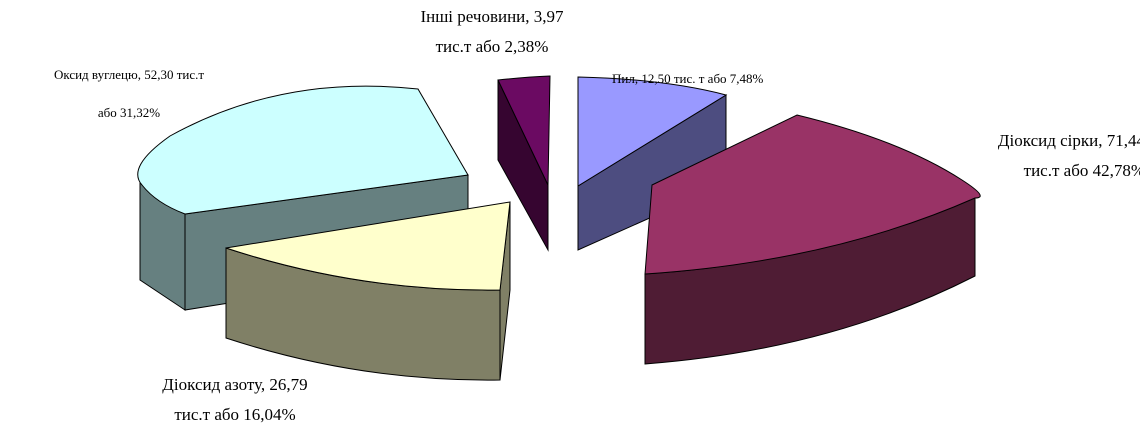 The height and width of the screenshot is (427, 1140). Describe the element at coordinates (235, 384) in the screenshot. I see `label-no2-line1: Діоксид азоту, 26,79` at that location.